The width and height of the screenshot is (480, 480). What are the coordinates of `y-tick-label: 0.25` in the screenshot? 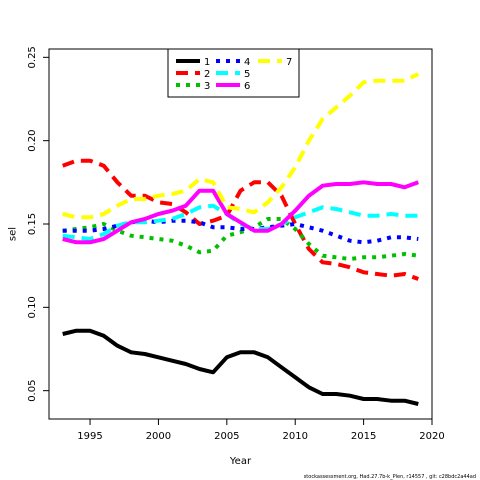 It's located at (32, 57).